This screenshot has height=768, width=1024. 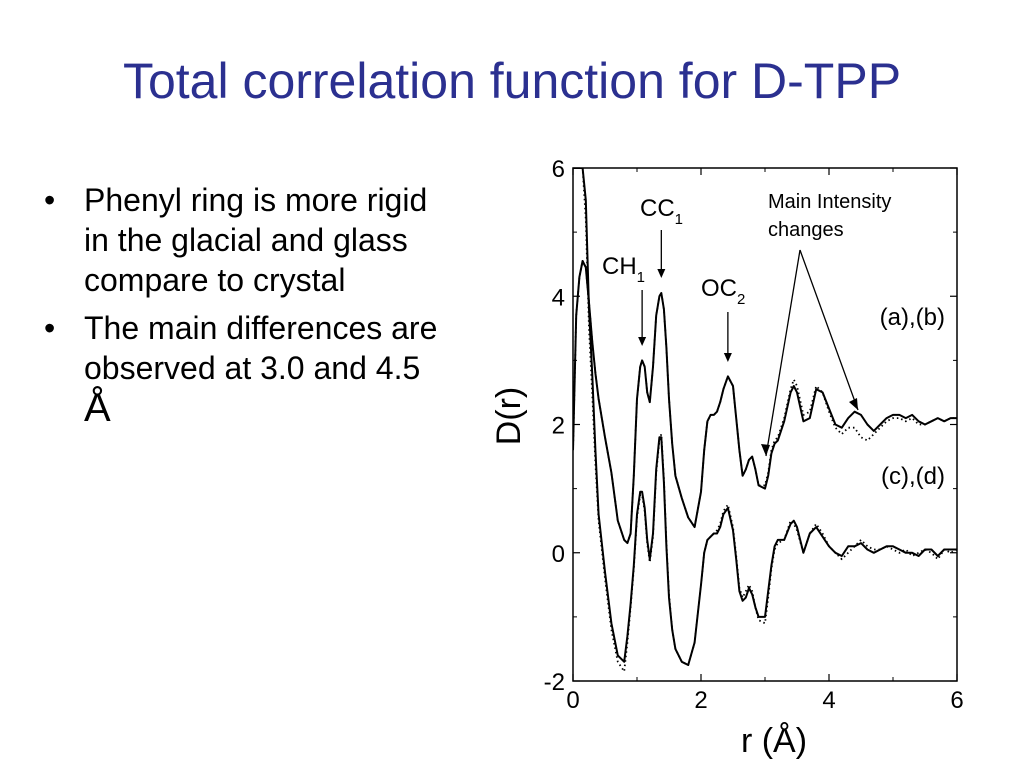 I want to click on group-label-ab: (a),(b), so click(x=912, y=317).